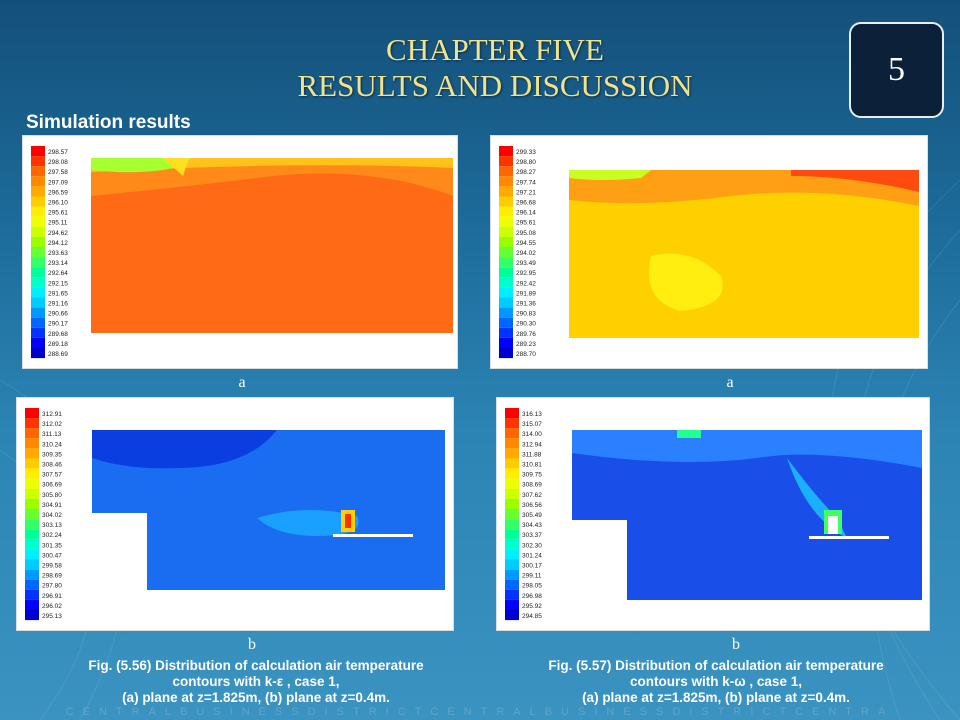 This screenshot has width=960, height=720. What do you see at coordinates (58, 304) in the screenshot?
I see `legend-value-556a: 291.16` at bounding box center [58, 304].